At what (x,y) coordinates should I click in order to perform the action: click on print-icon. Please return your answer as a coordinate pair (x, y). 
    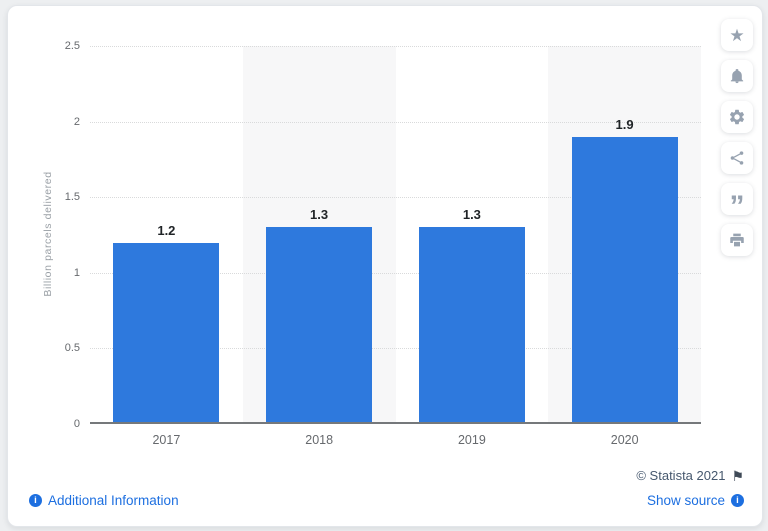
    Looking at the image, I should click on (737, 240).